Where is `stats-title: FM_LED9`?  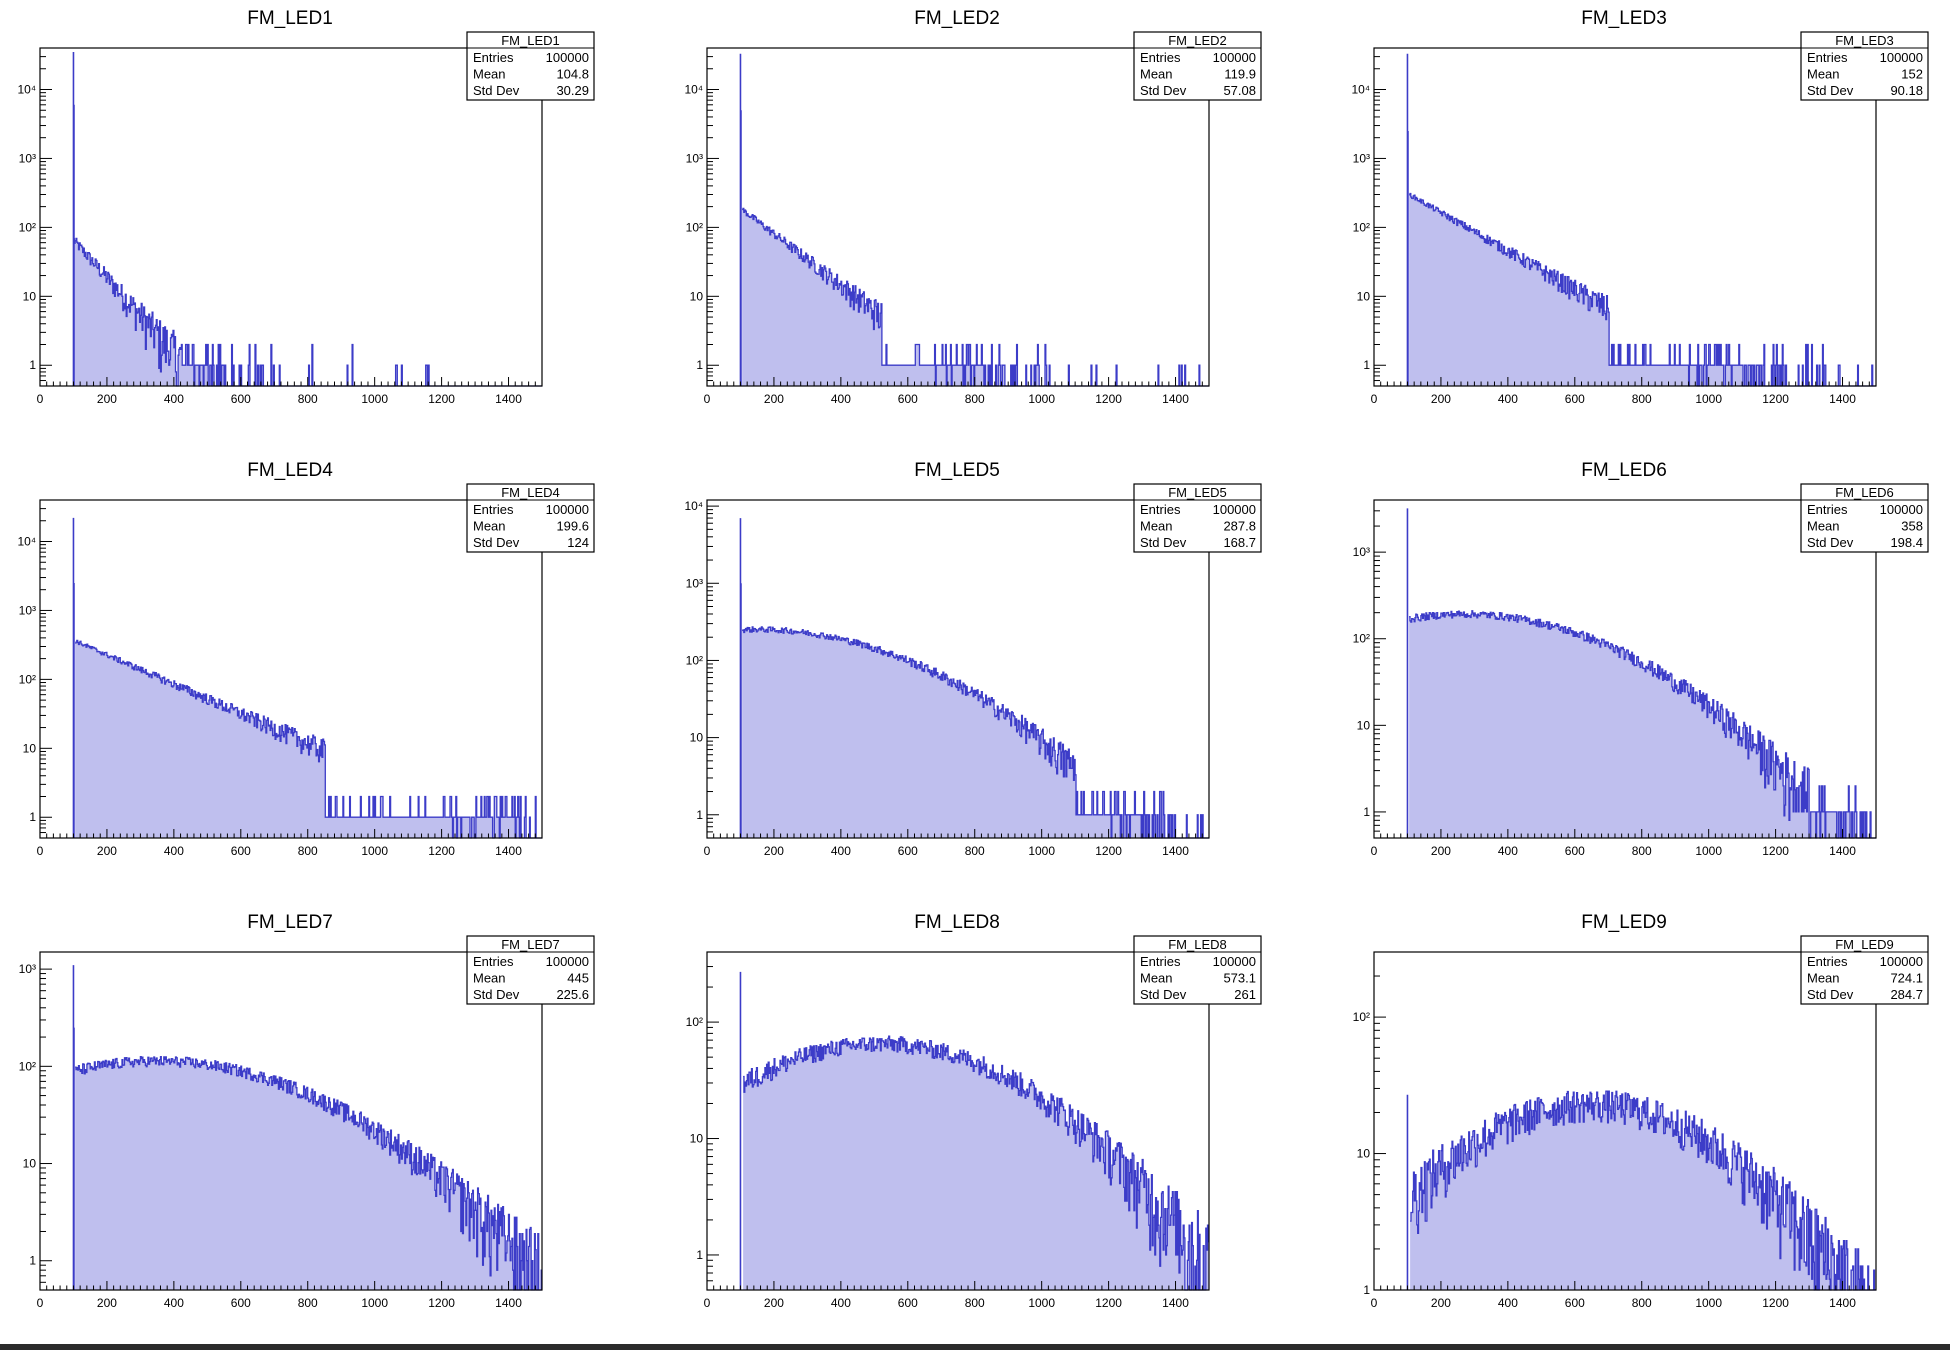 stats-title: FM_LED9 is located at coordinates (1864, 944).